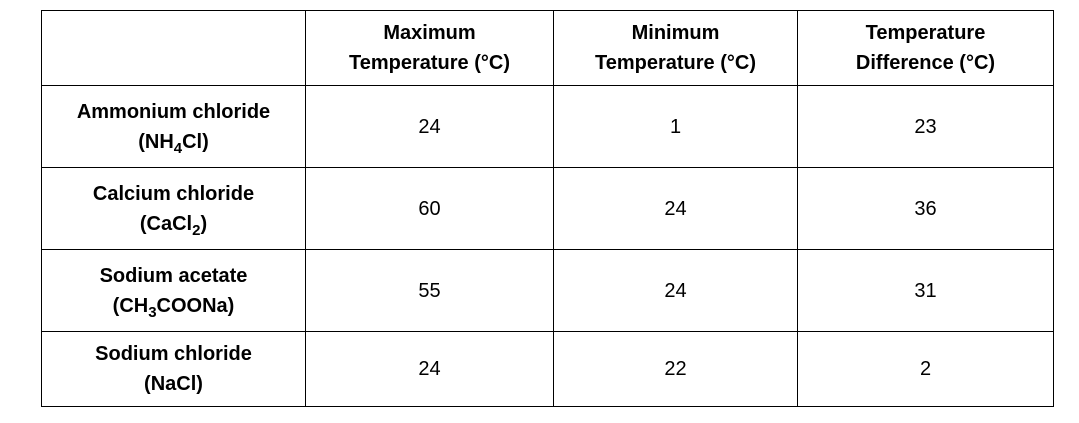 This screenshot has height=423, width=1079. What do you see at coordinates (429, 290) in the screenshot?
I see `value-cell: 55` at bounding box center [429, 290].